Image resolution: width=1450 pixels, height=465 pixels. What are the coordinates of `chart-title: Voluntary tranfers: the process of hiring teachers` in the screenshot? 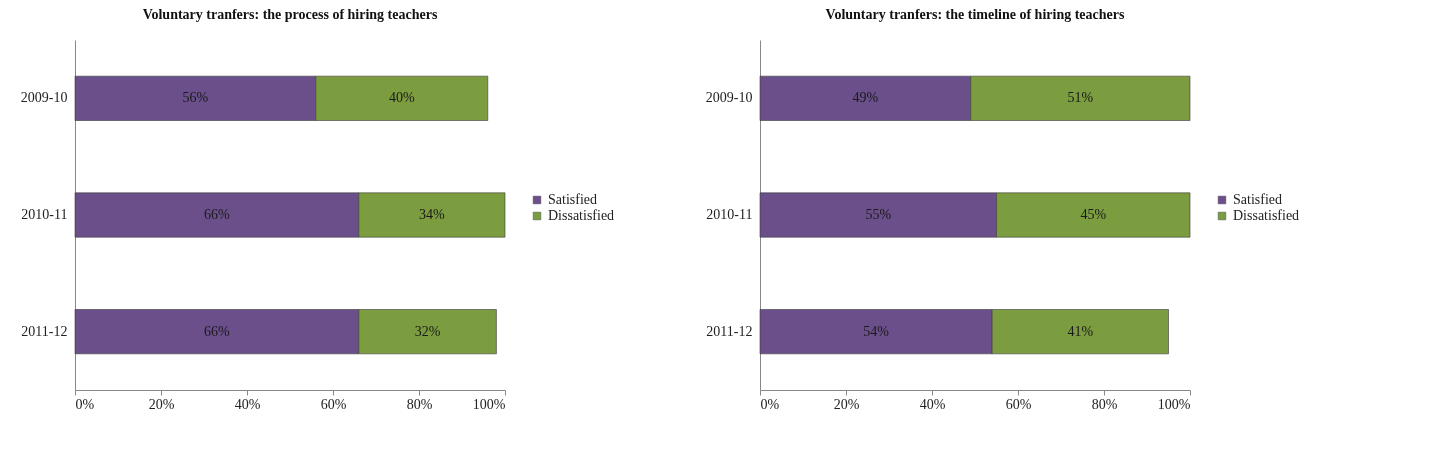 It's located at (290, 14).